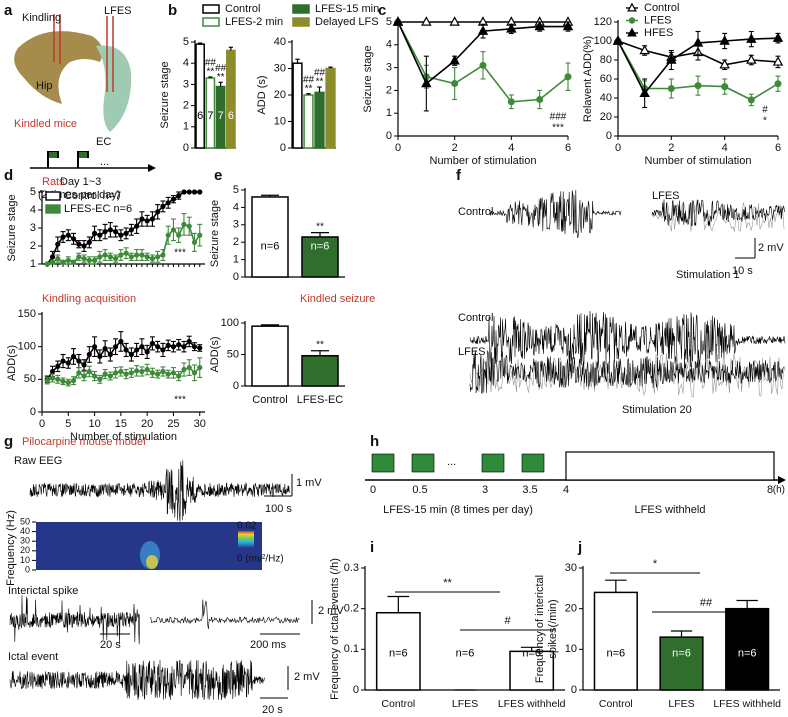 This screenshot has width=788, height=717. Describe the element at coordinates (92, 196) in the screenshot. I see `legend-label: Control n=7` at that location.